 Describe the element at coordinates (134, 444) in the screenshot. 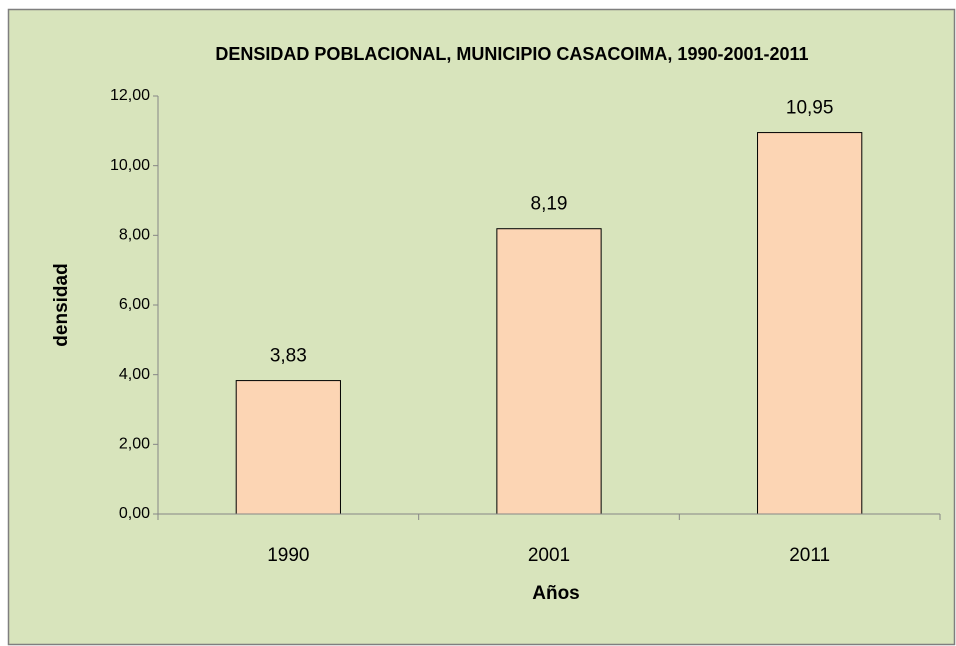

I see `y-tick-label: 2,00` at that location.